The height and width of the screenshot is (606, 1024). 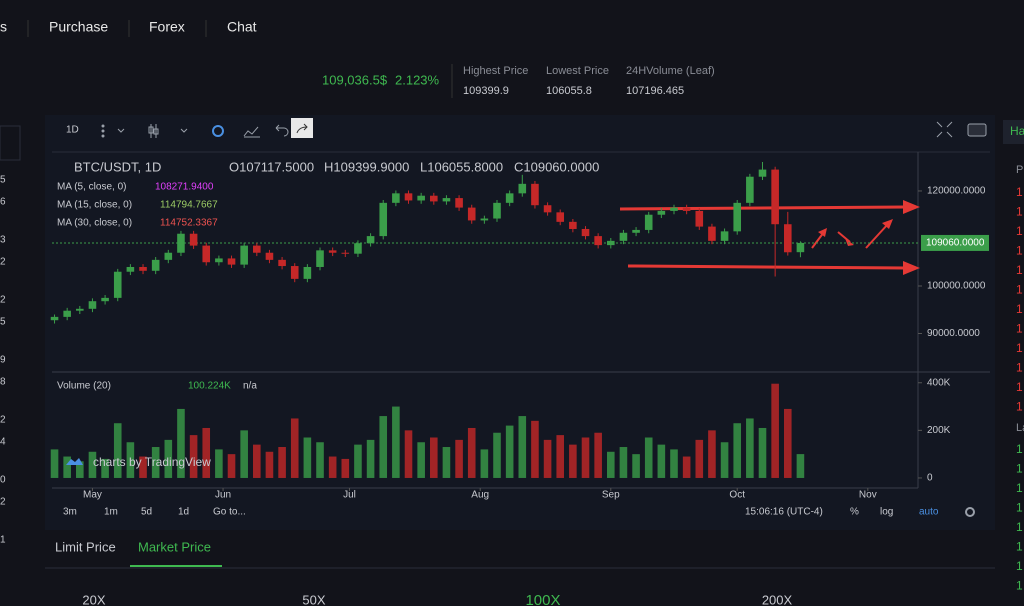 I want to click on scale-option: auto, so click(x=929, y=512).